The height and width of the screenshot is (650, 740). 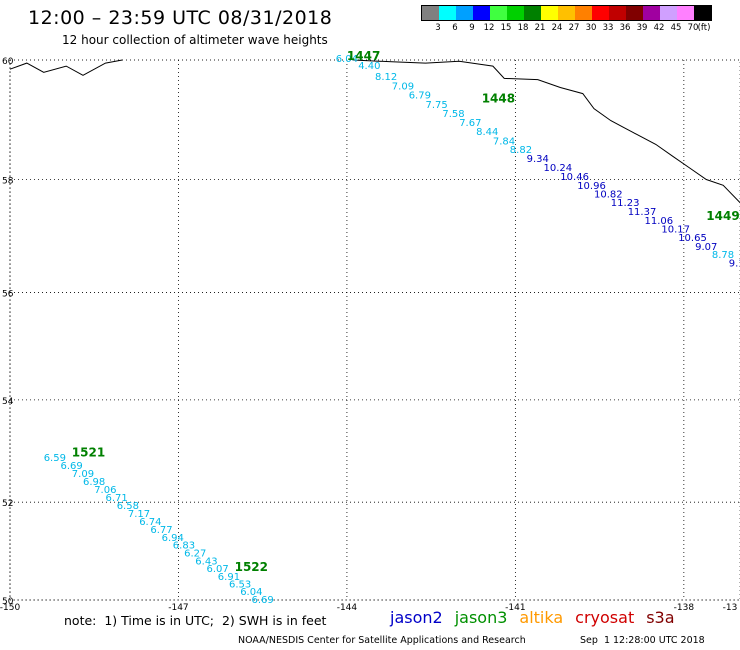 What do you see at coordinates (88, 453) in the screenshot?
I see `pass-time-label: 1521` at bounding box center [88, 453].